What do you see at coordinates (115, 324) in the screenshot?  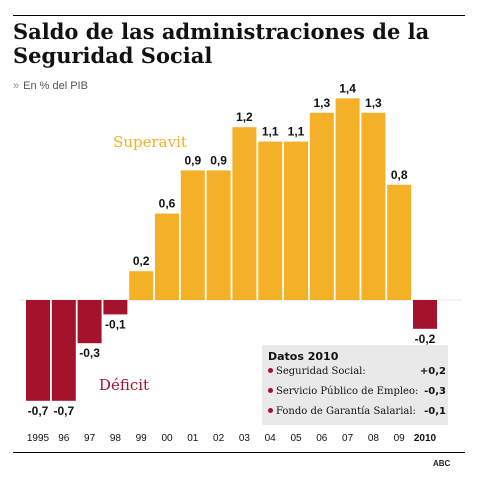 I see `data-label-98: -0,1` at bounding box center [115, 324].